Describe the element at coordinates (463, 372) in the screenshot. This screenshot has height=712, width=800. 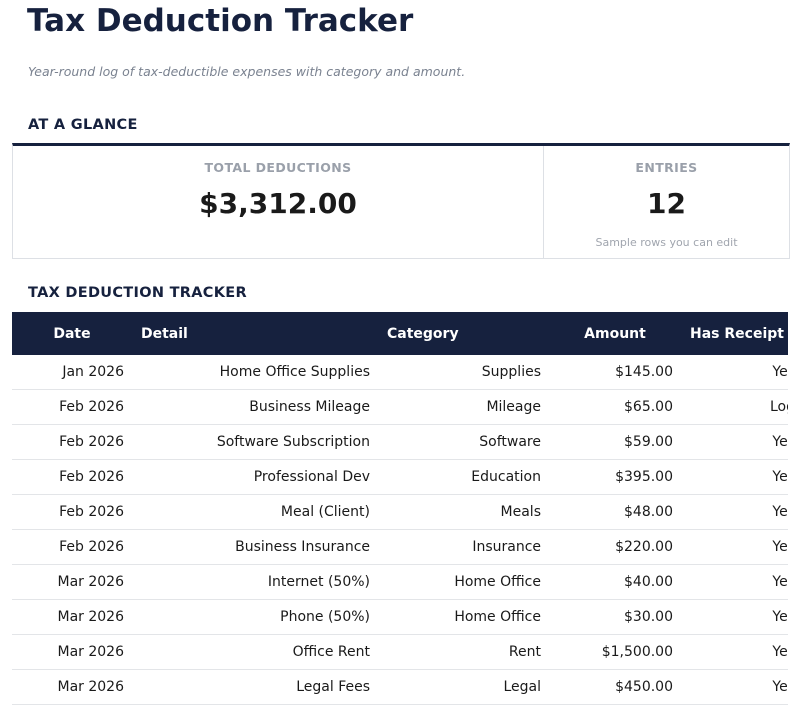
I see `table-cell: Supplies` at that location.